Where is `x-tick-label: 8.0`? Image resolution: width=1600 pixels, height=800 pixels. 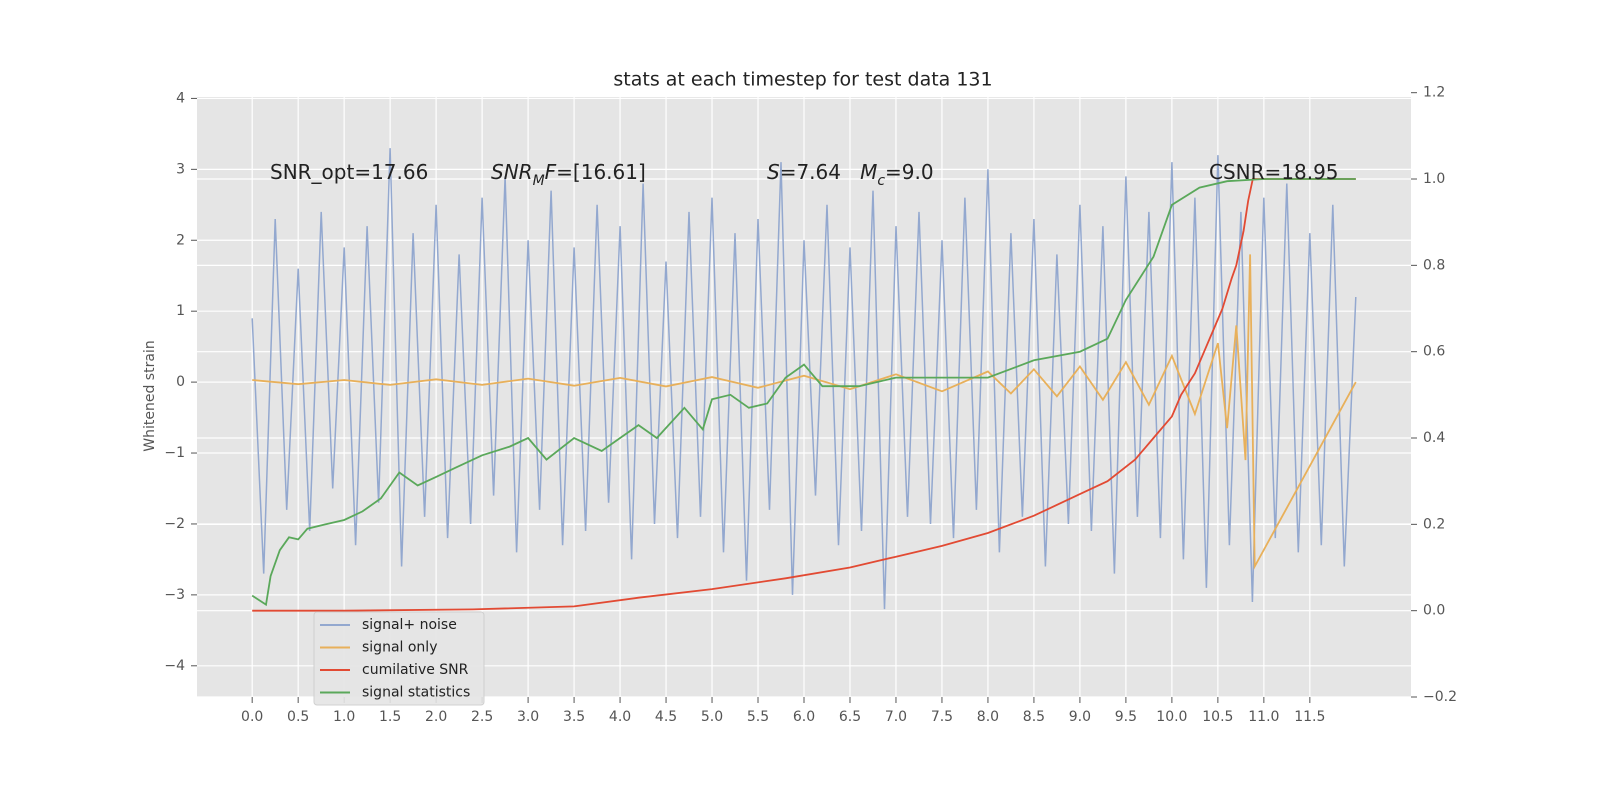
x-tick-label: 8.0 is located at coordinates (988, 717).